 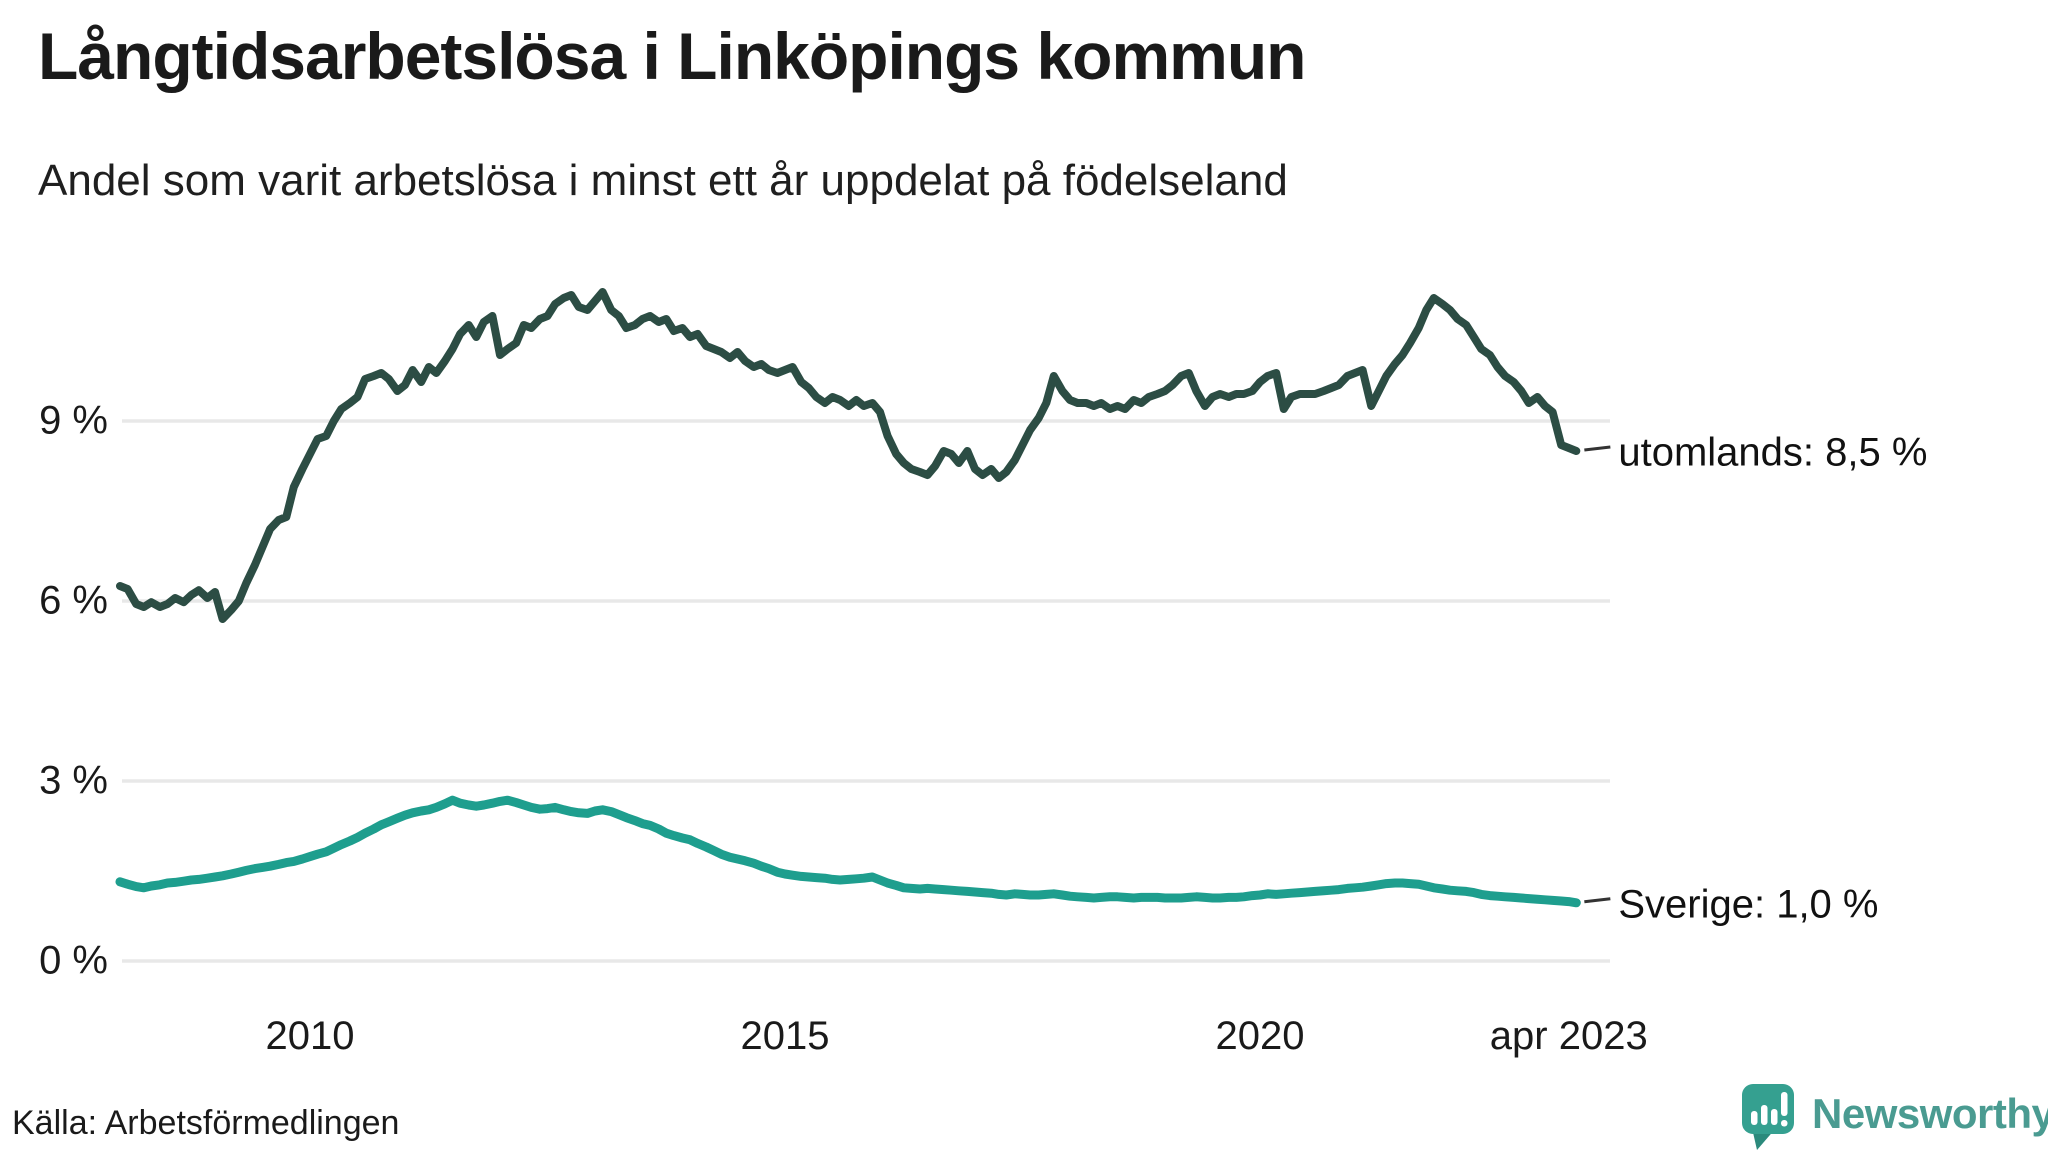 What do you see at coordinates (310, 1036) in the screenshot?
I see `x-tick-label-2010: 2010` at bounding box center [310, 1036].